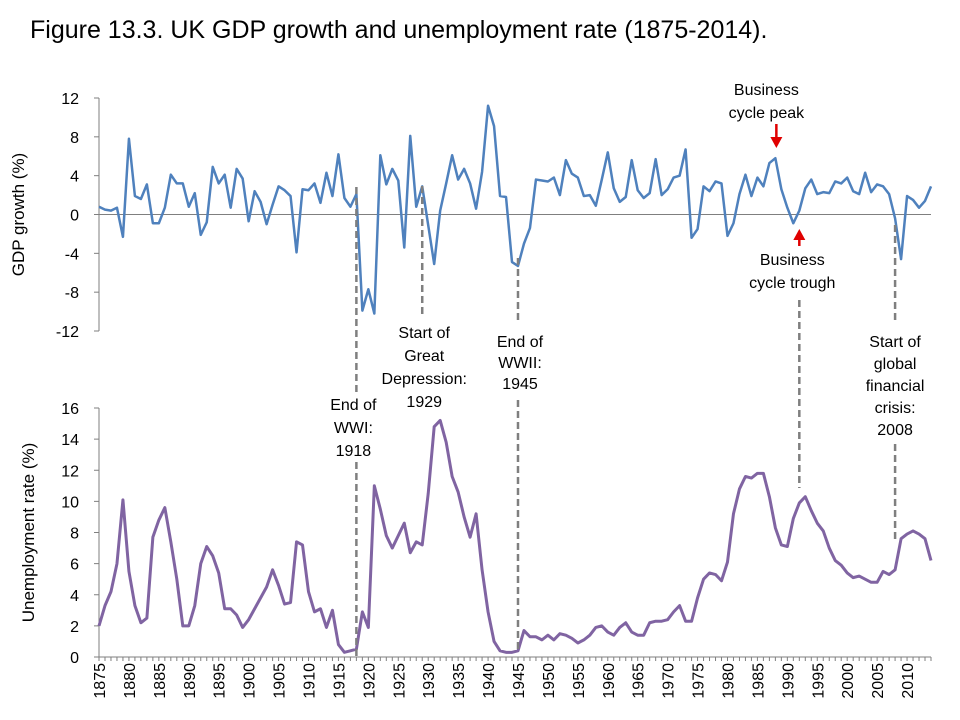 The image size is (960, 720). I want to click on gdp-y-tick-label: -8, so click(72, 293).